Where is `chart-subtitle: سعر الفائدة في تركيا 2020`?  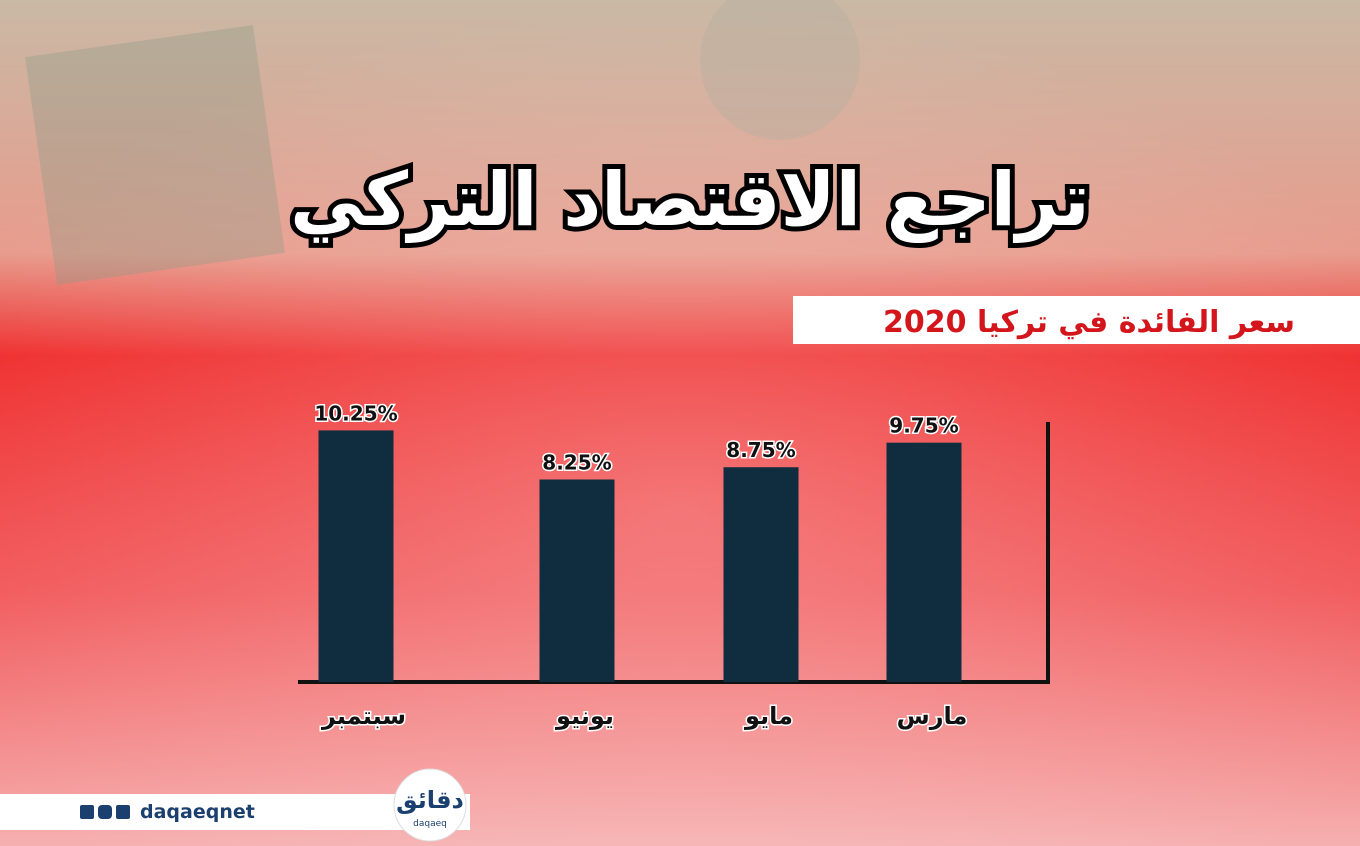
chart-subtitle: سعر الفائدة في تركيا 2020 is located at coordinates (1089, 322).